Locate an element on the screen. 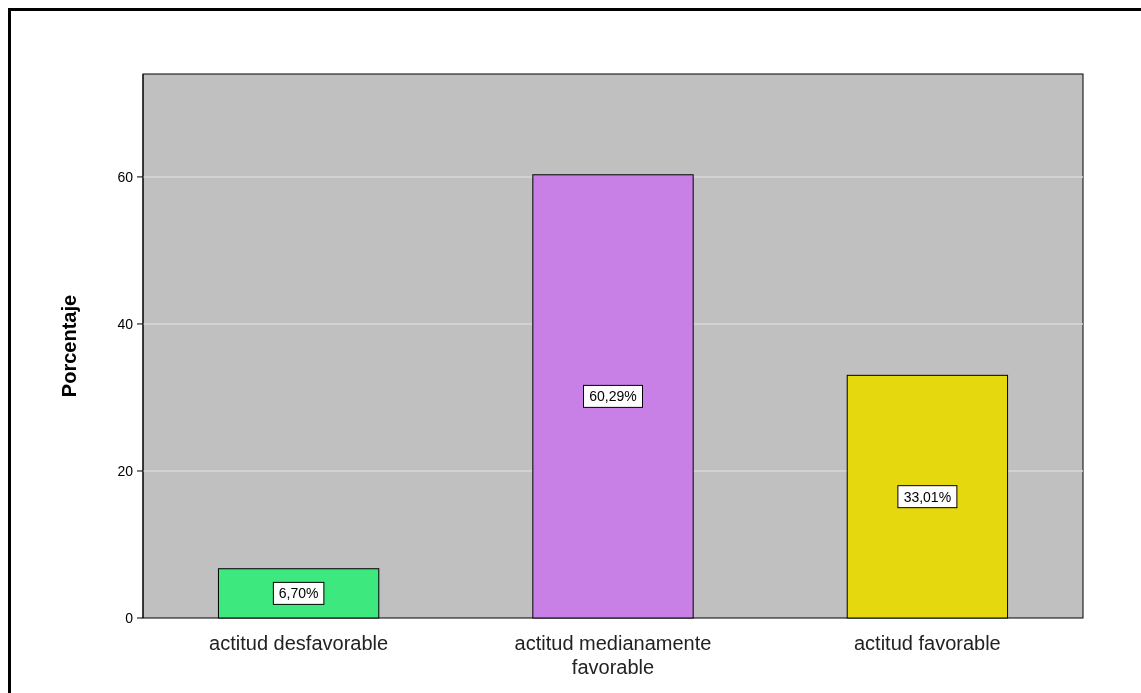 This screenshot has width=1141, height=693. data-label: 60,29% is located at coordinates (613, 396).